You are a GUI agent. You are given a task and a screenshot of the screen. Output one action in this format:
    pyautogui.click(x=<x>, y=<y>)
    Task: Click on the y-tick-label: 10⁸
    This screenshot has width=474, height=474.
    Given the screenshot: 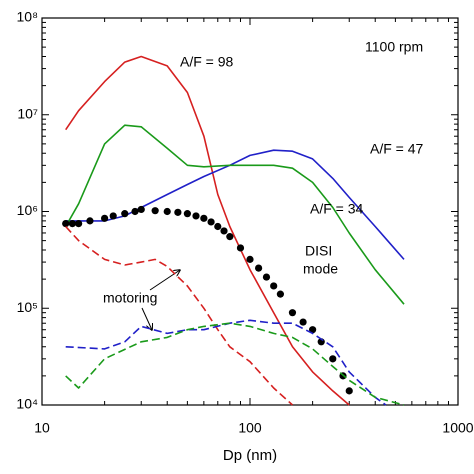 What is the action you would take?
    pyautogui.click(x=28, y=17)
    